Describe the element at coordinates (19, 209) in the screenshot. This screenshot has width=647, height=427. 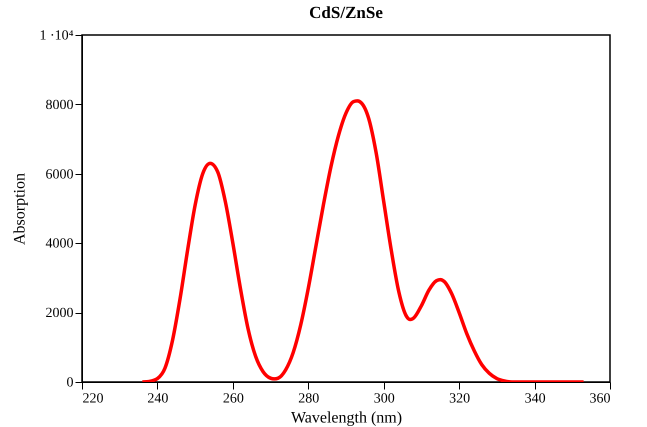
I see `y-axis-title: Absorption` at that location.